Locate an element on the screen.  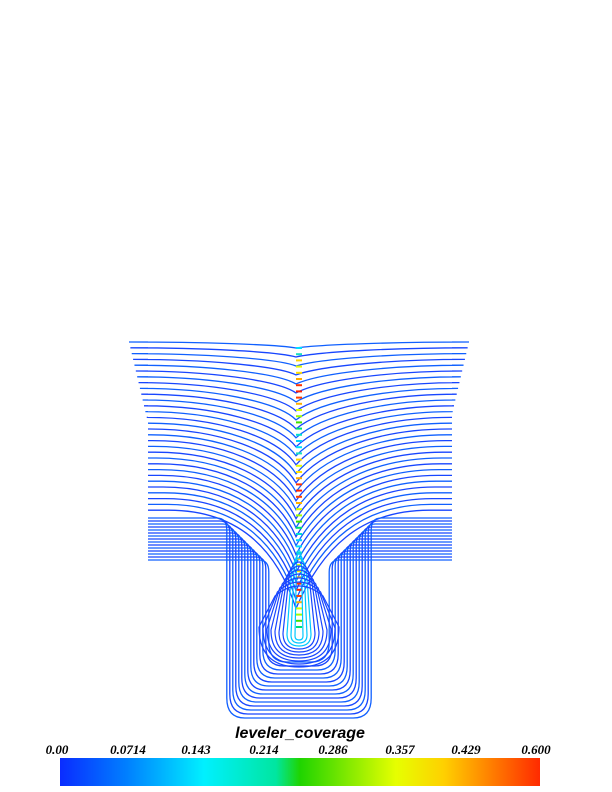
colorbar-tick-label: 0.286 is located at coordinates (333, 749).